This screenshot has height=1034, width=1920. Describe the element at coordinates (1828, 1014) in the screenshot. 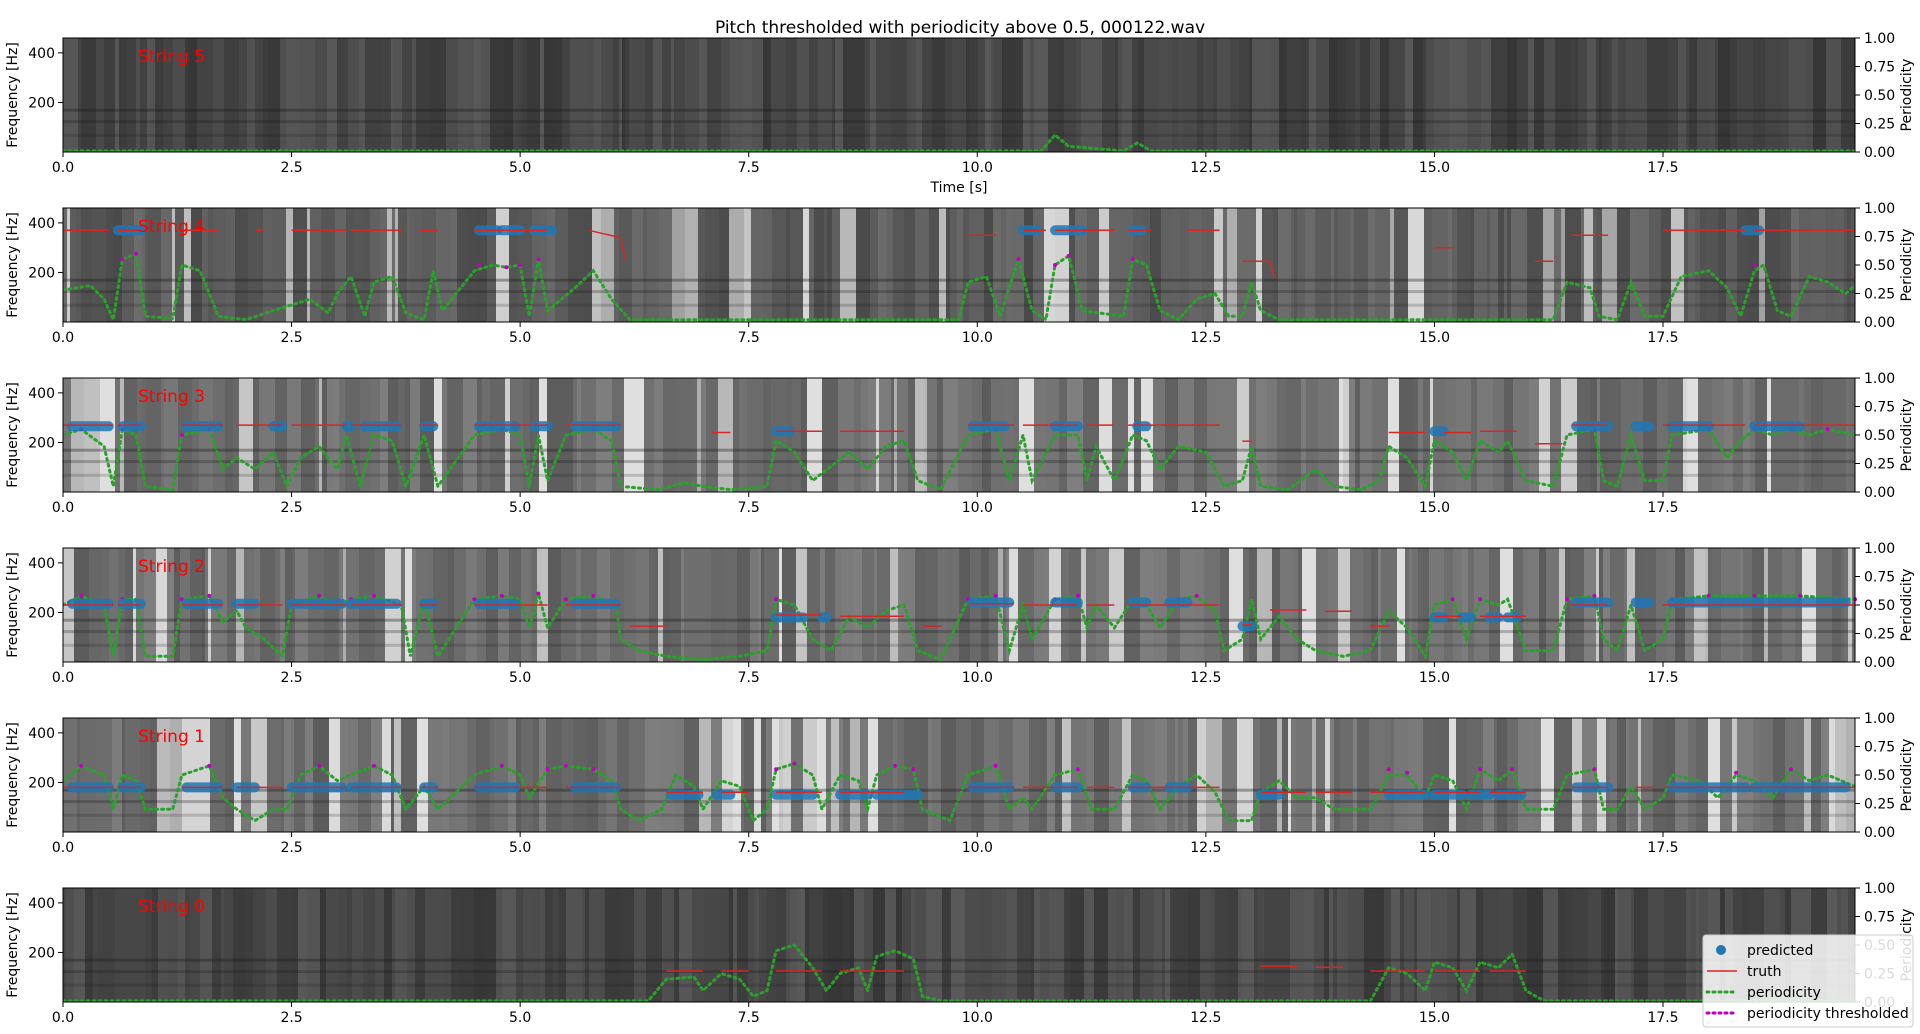

I see `legend-periodicity-thresholded-label: periodicity thresholded` at that location.